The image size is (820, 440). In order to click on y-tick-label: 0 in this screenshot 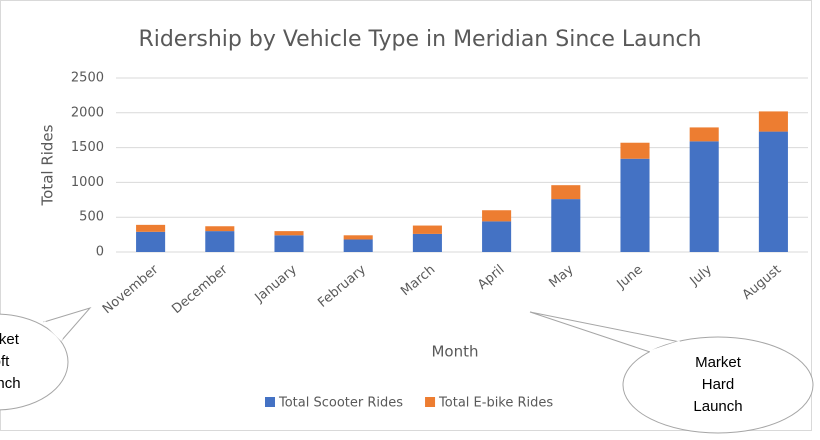, I will do `click(100, 252)`.